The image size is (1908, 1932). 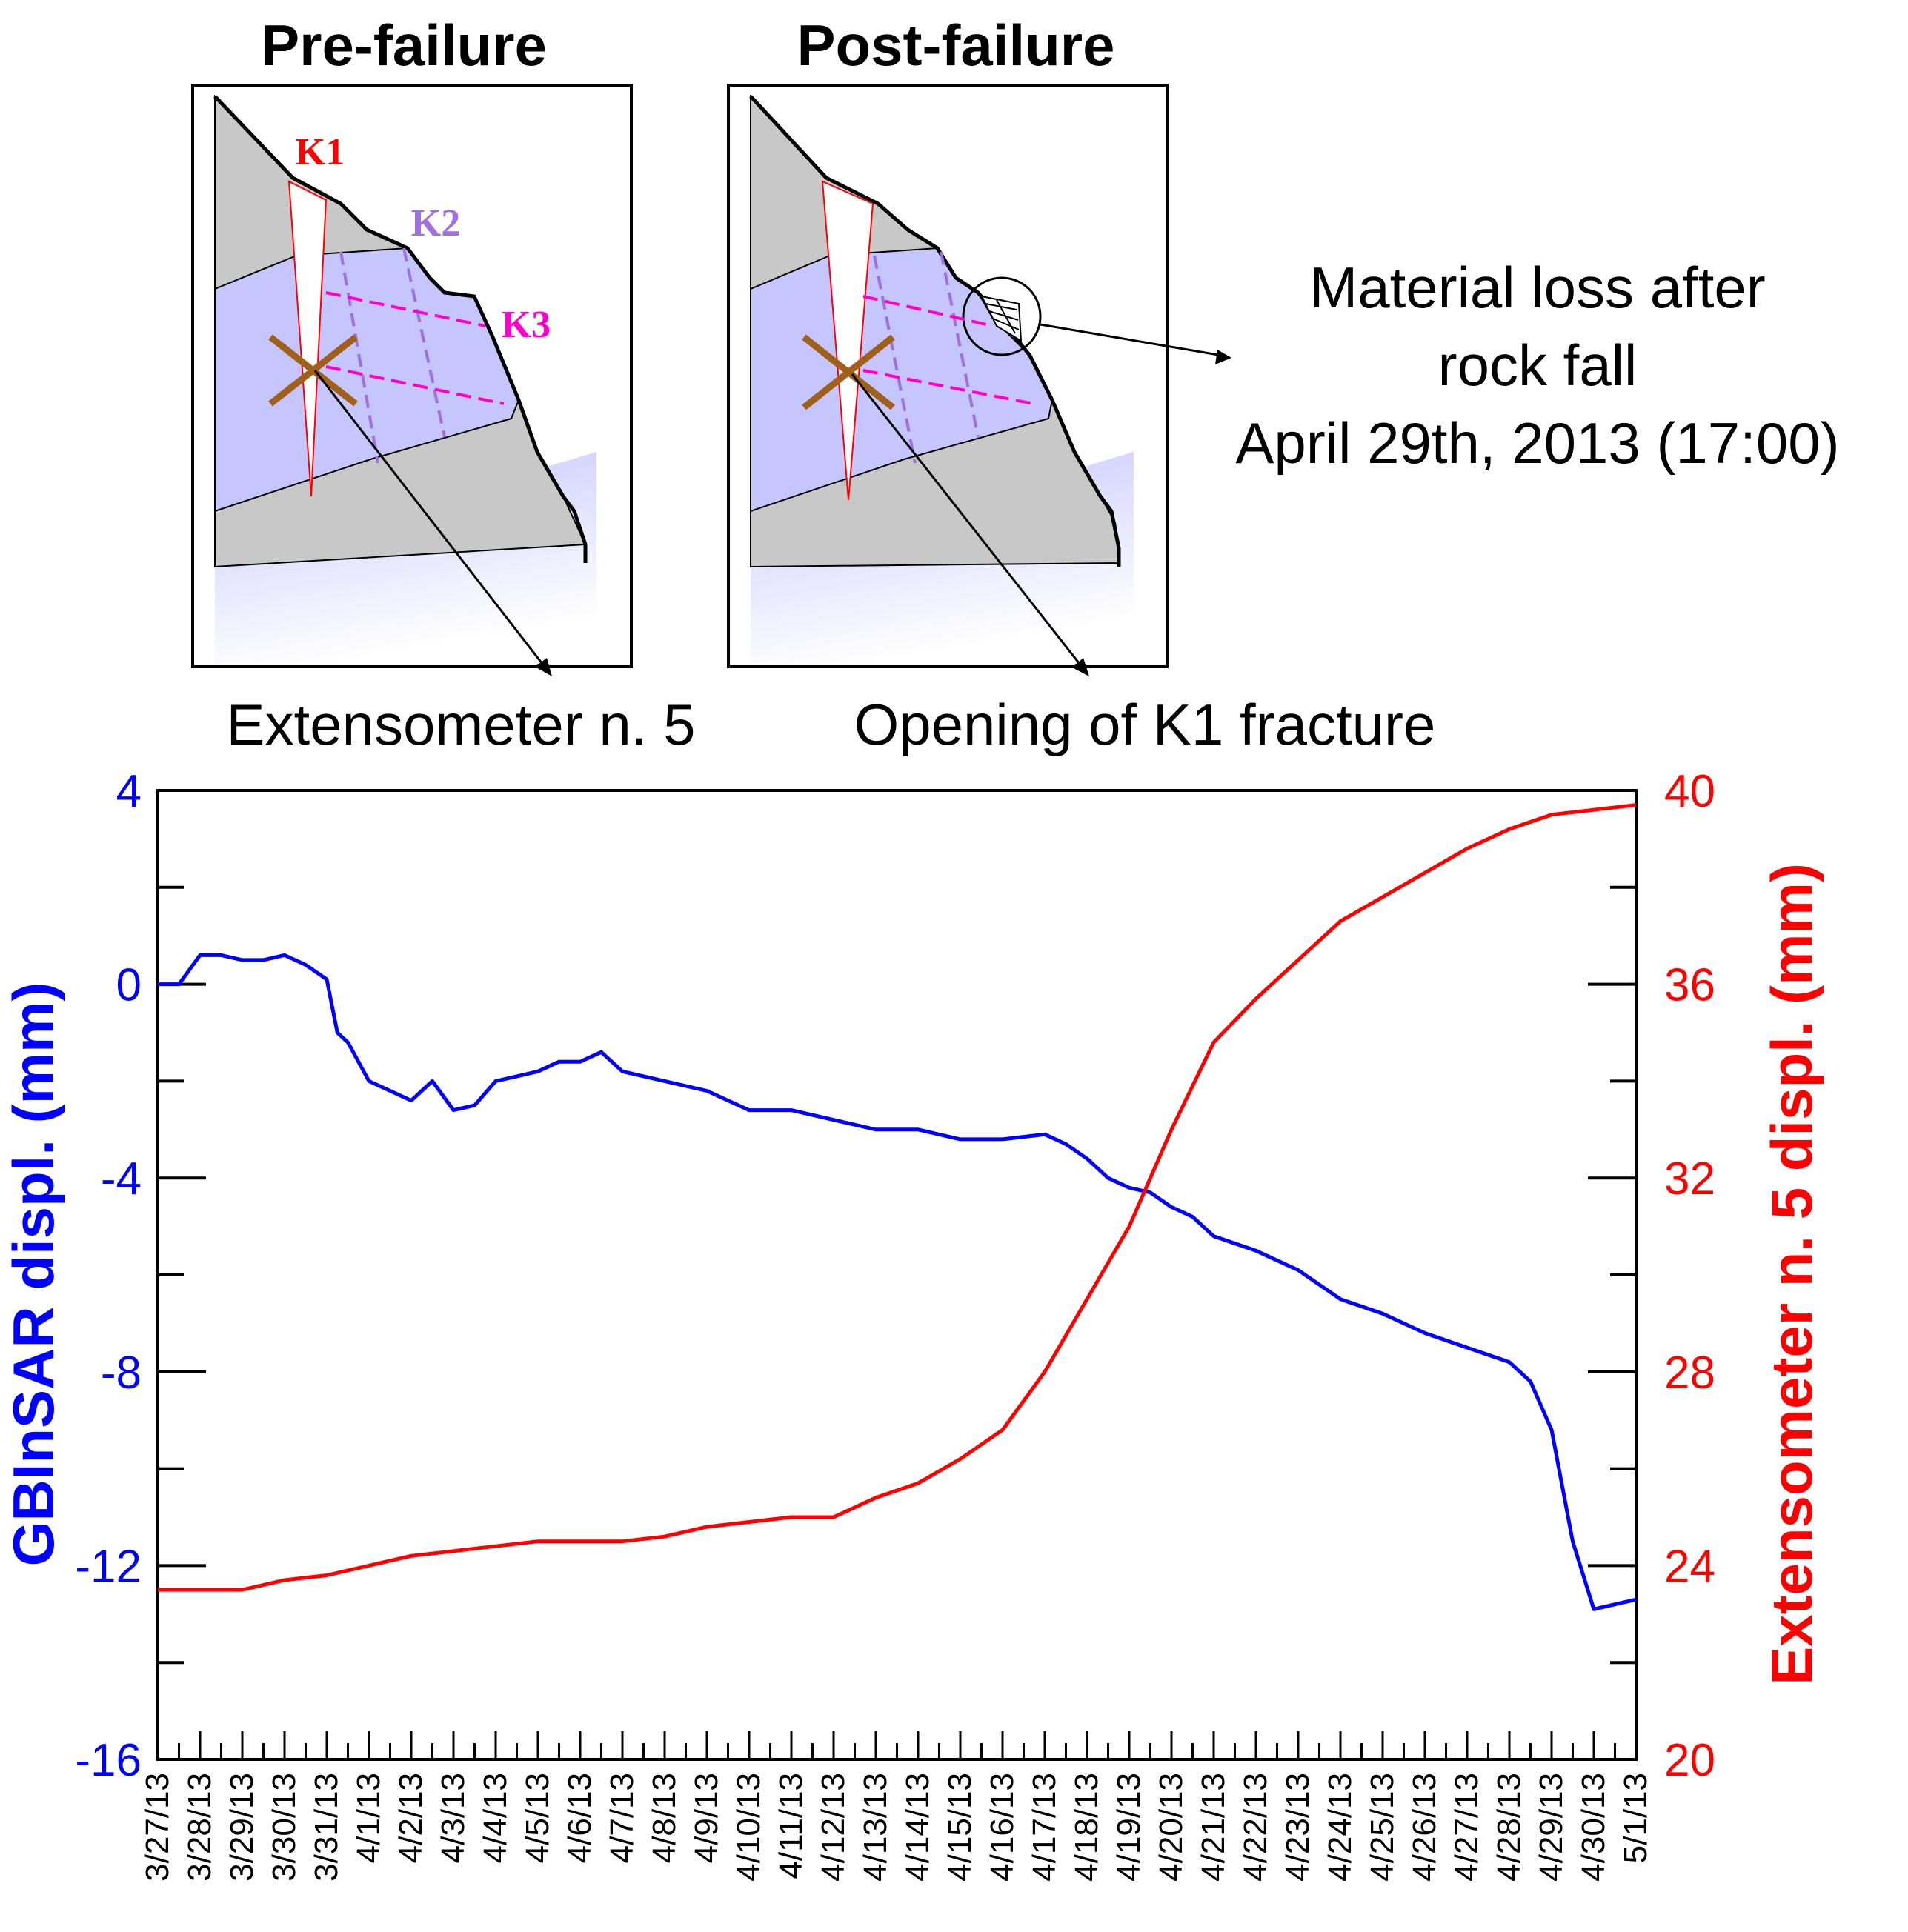 I want to click on left-tick-label: -16, so click(x=109, y=1761).